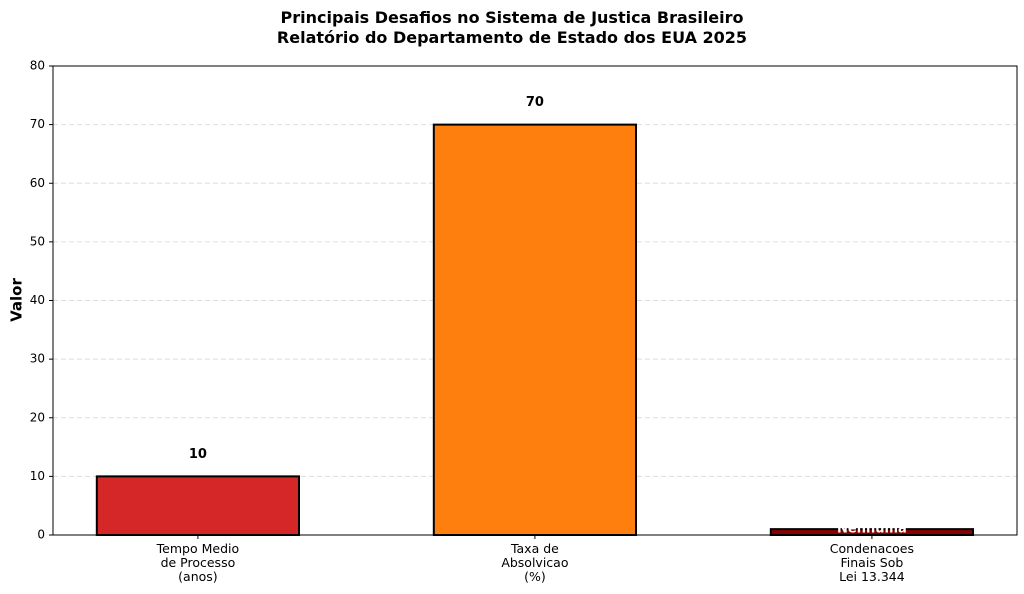  Describe the element at coordinates (17, 300) in the screenshot. I see `y-axis-label: Valor` at that location.